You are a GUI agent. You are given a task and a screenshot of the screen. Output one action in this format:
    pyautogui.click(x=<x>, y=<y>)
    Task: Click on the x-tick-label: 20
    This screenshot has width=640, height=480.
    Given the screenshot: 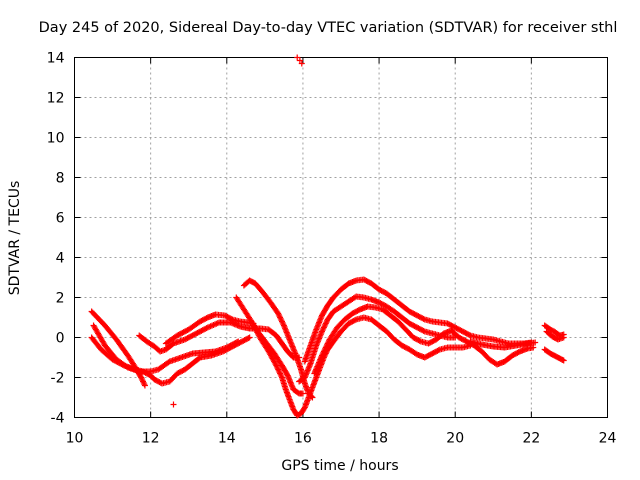 What is the action you would take?
    pyautogui.click(x=455, y=439)
    